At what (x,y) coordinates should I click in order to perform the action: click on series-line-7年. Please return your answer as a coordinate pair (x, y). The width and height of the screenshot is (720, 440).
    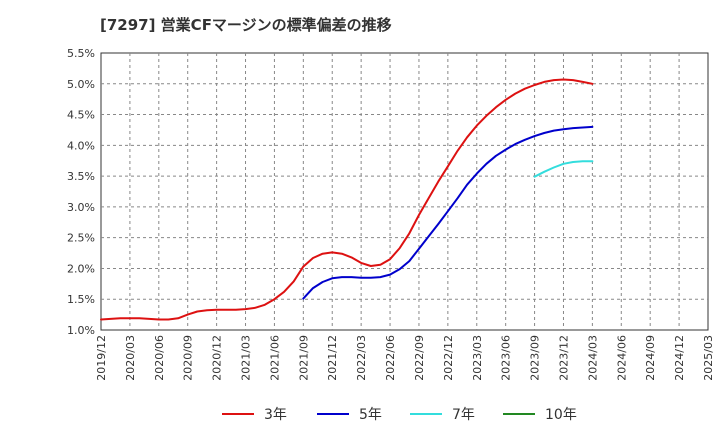
    Looking at the image, I should click on (563, 169).